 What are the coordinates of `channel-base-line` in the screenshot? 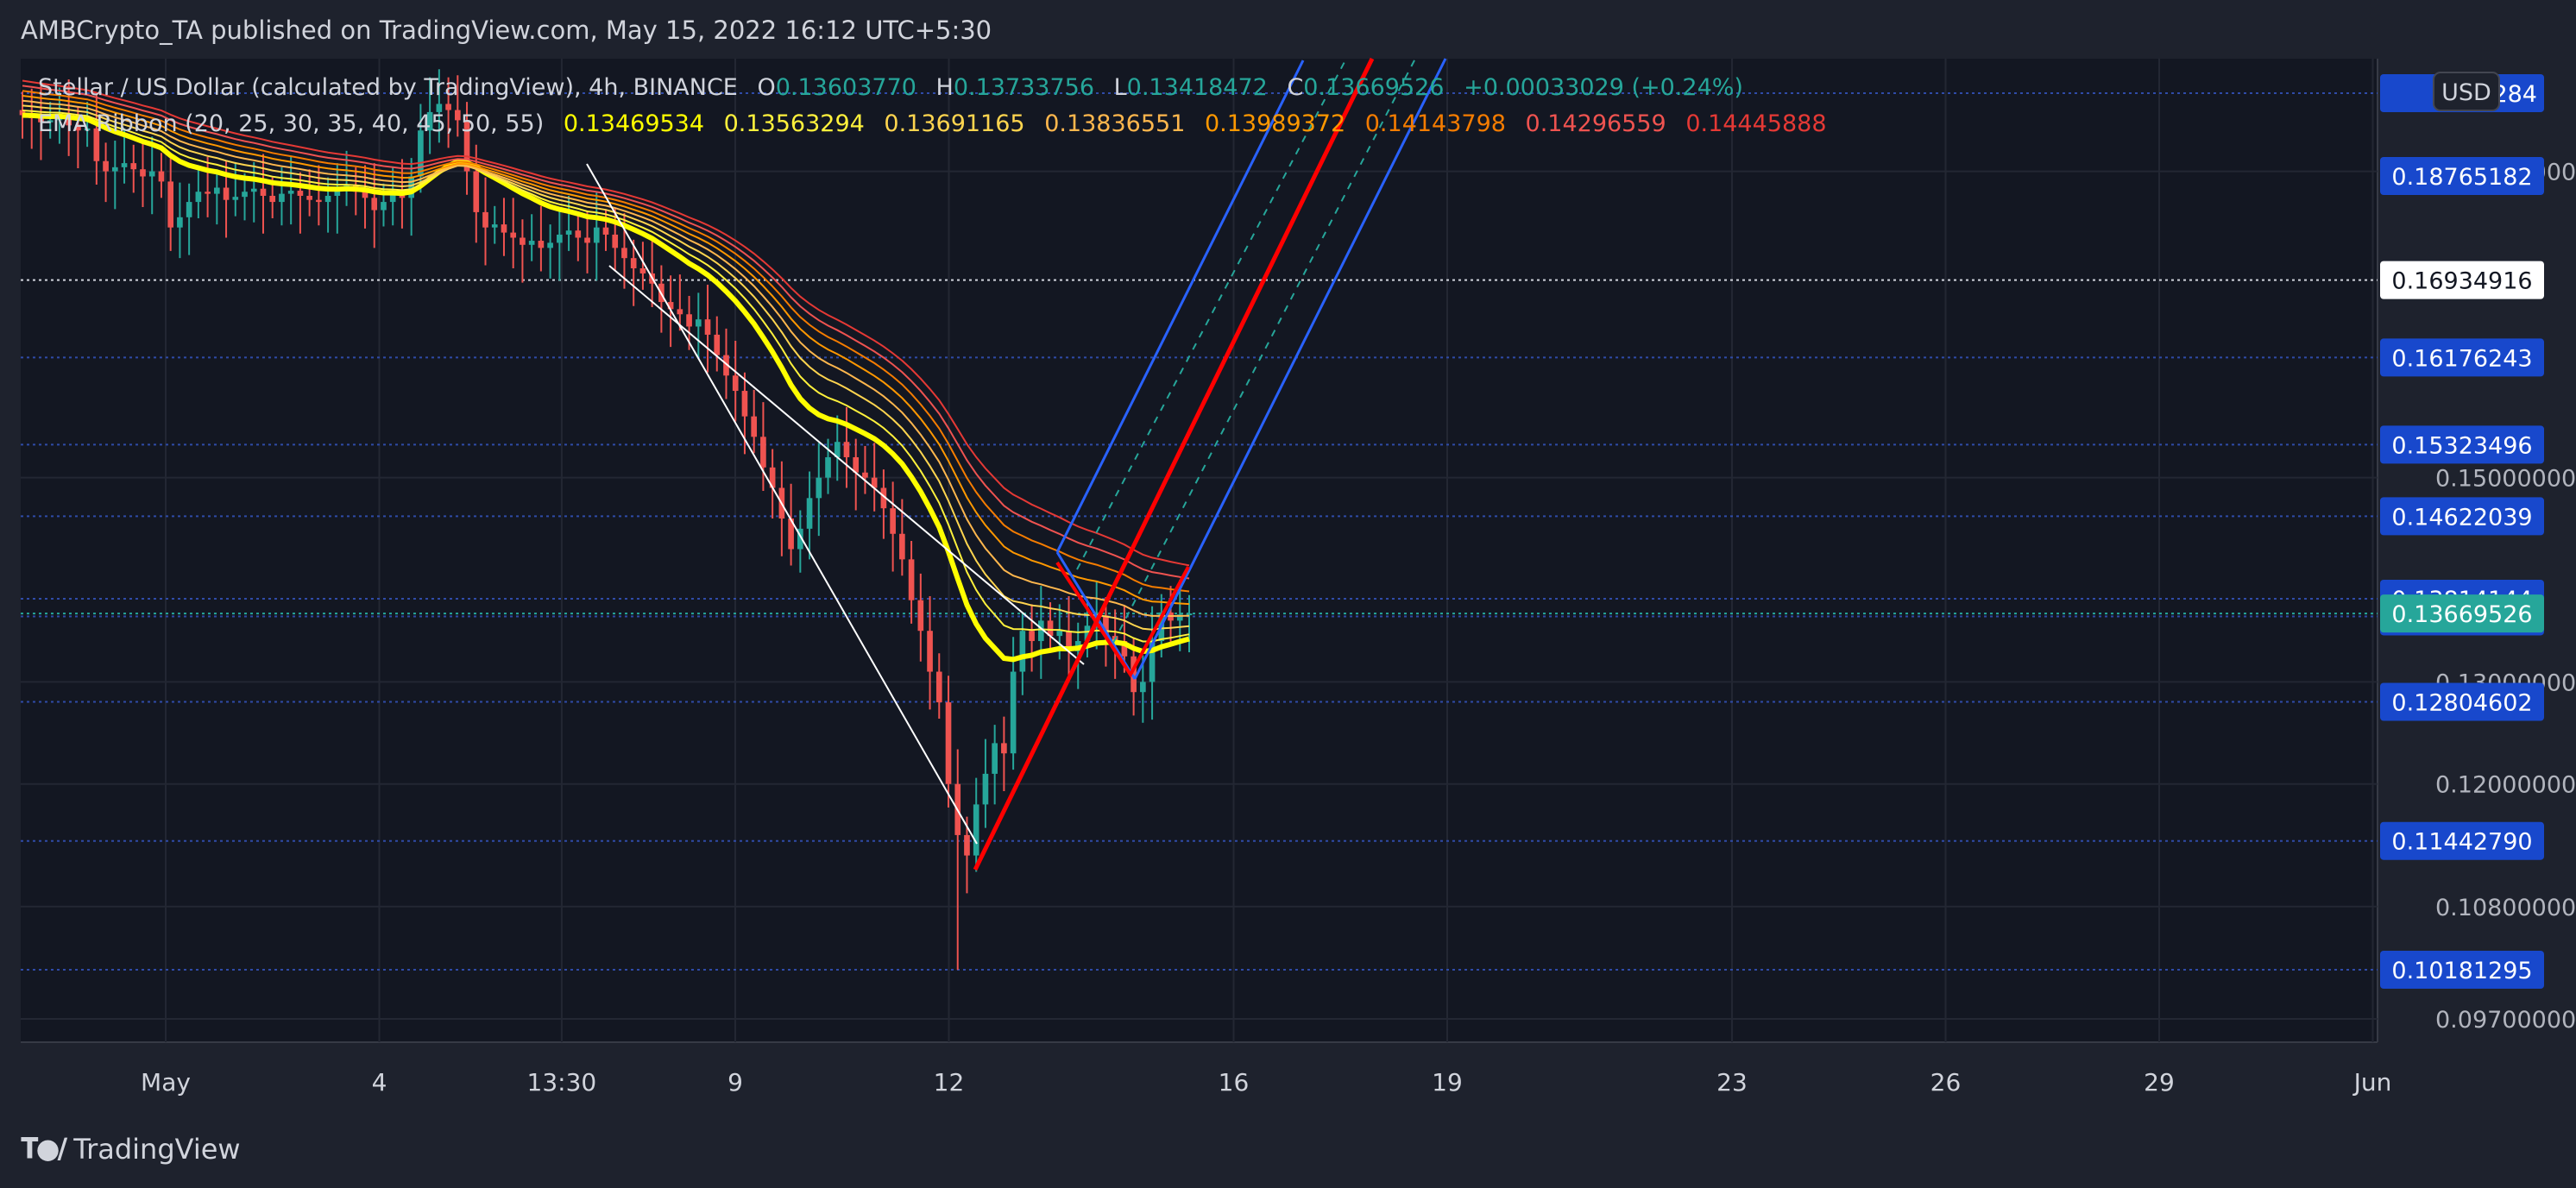 It's located at (1096, 616).